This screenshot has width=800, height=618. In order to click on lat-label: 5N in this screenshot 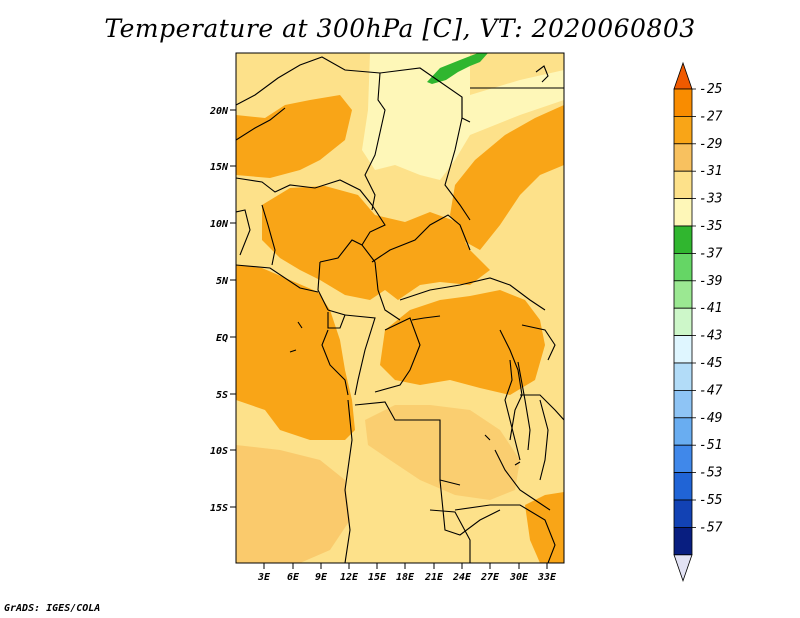, I will do `click(222, 281)`.